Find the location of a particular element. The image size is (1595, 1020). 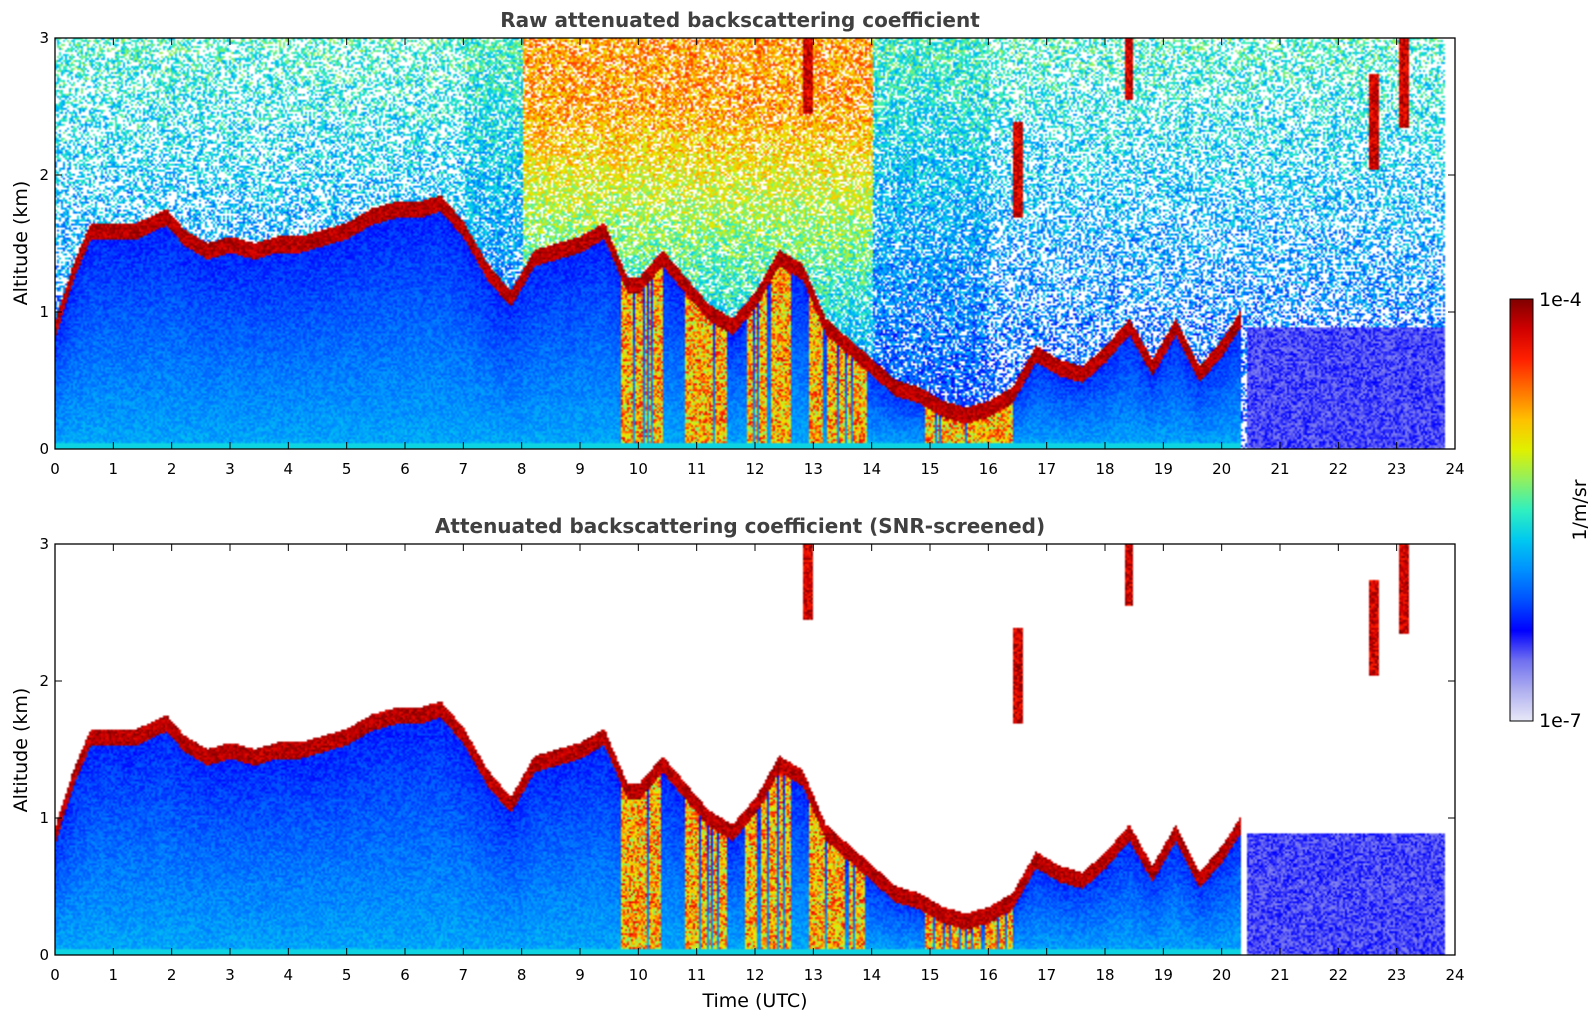

colorbar-units-label: 1/m/sr is located at coordinates (1580, 509).